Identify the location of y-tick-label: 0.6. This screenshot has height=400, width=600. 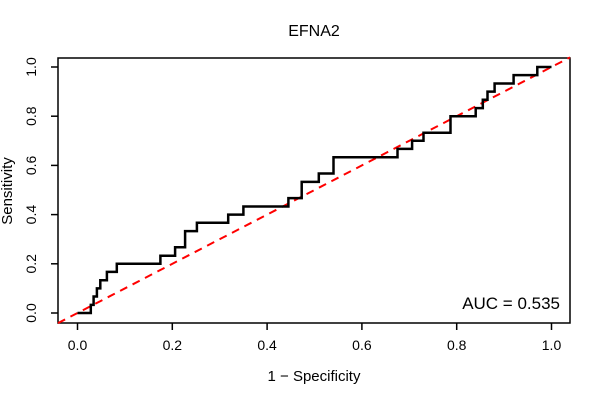
(31, 165).